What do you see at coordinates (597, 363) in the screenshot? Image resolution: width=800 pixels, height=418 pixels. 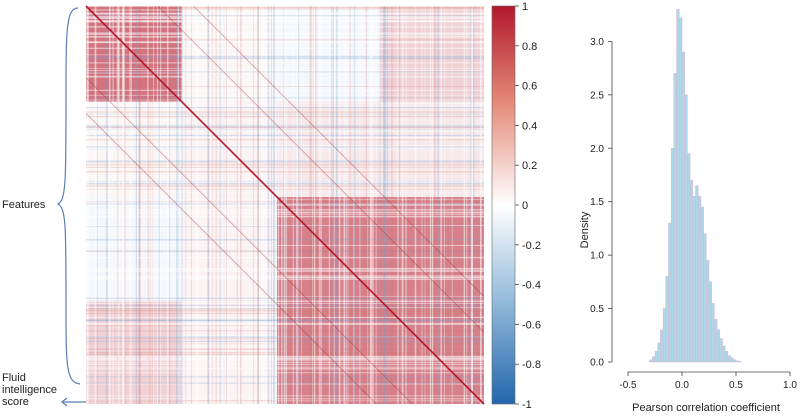 I see `y-tick-label: 0.0` at bounding box center [597, 363].